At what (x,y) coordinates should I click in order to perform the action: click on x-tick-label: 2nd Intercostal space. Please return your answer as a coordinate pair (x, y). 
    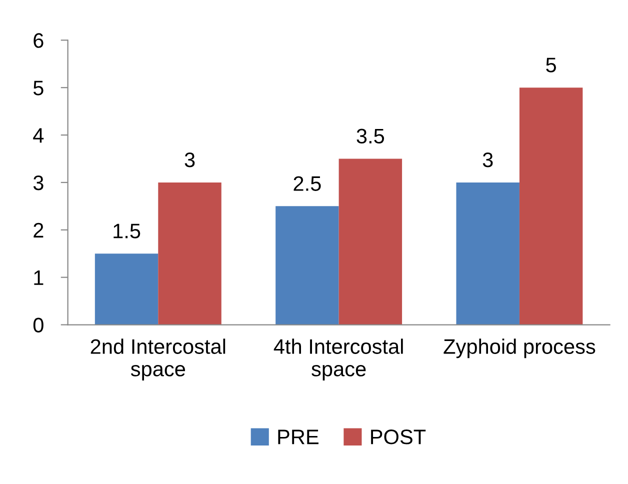
    Looking at the image, I should click on (158, 359).